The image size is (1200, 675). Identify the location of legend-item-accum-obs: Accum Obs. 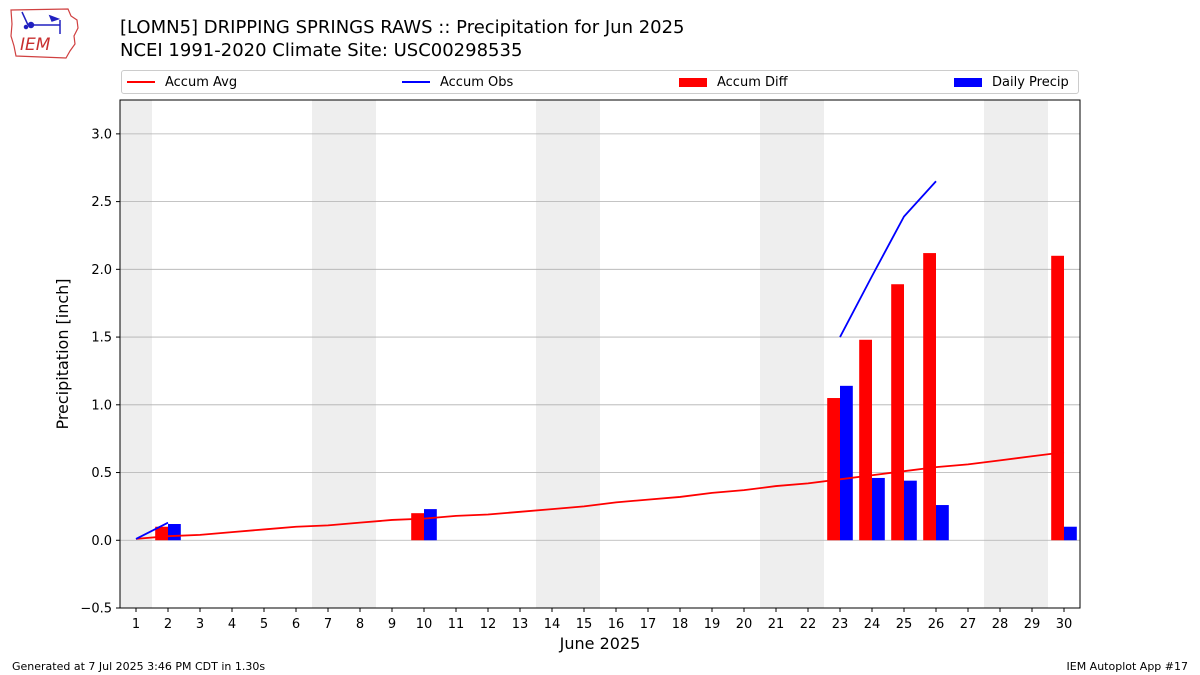
(457, 82).